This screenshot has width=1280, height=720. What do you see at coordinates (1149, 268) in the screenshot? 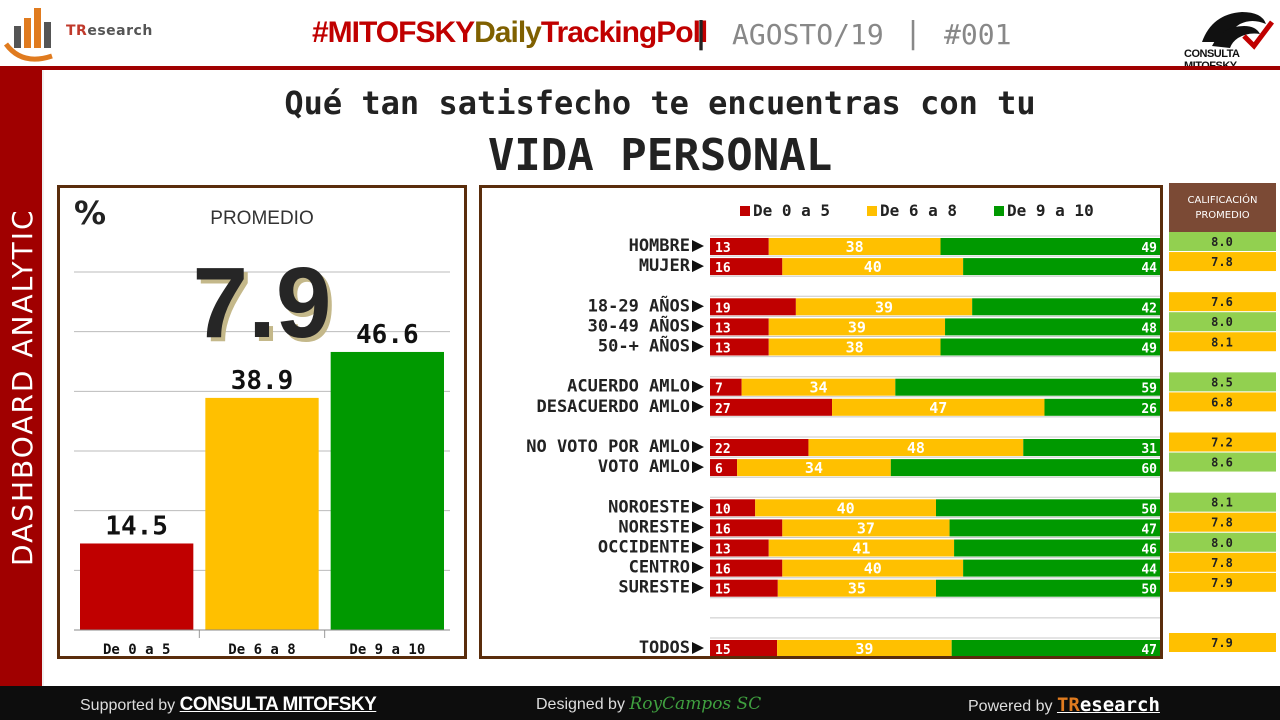
I see `segment-value-label: 44` at bounding box center [1149, 268].